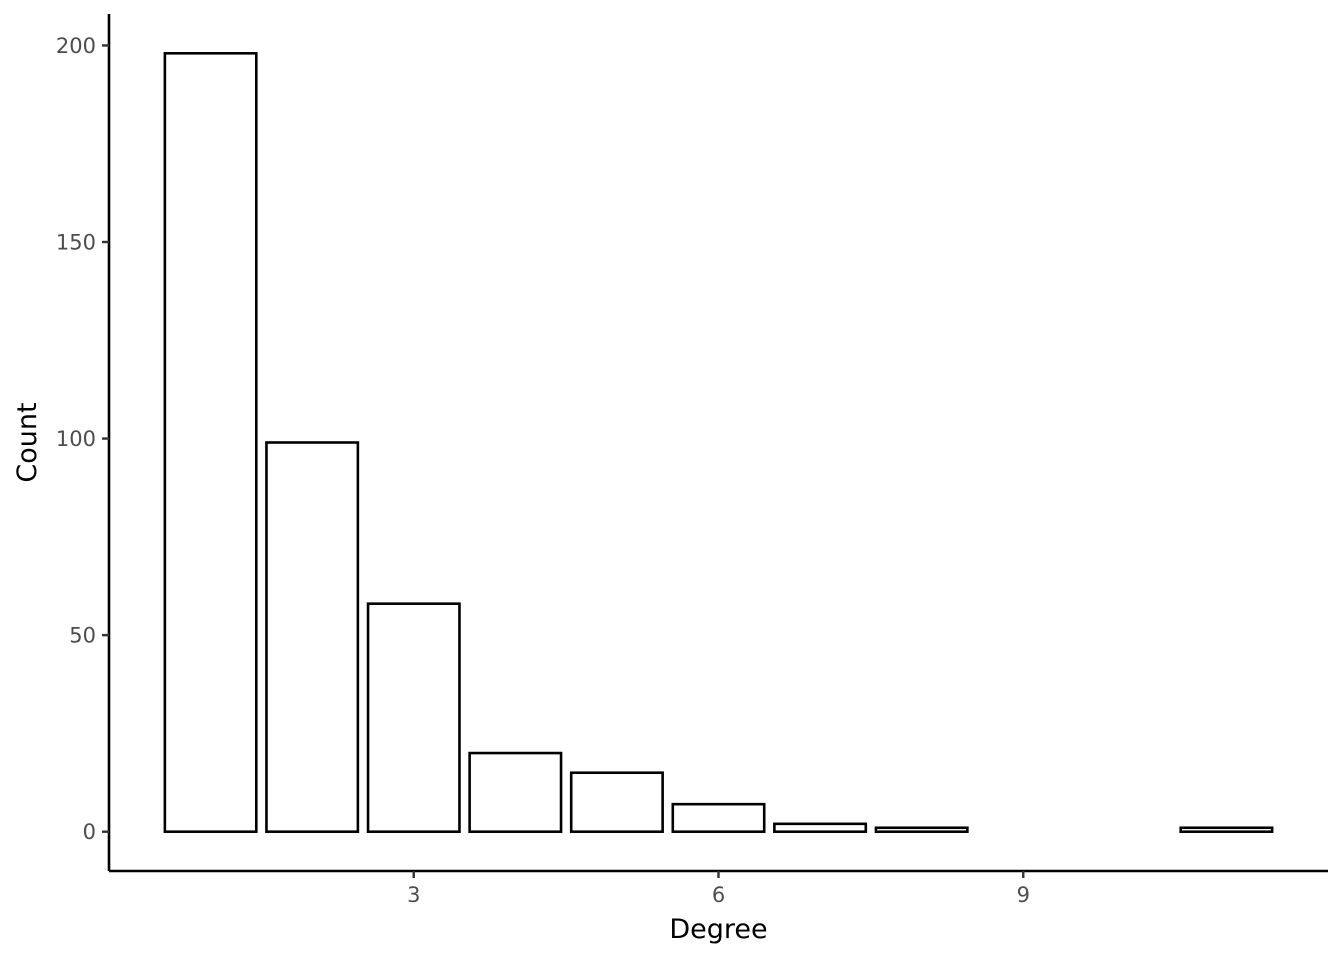 The height and width of the screenshot is (960, 1344). What do you see at coordinates (27, 442) in the screenshot?
I see `y-axis-title: Count` at bounding box center [27, 442].